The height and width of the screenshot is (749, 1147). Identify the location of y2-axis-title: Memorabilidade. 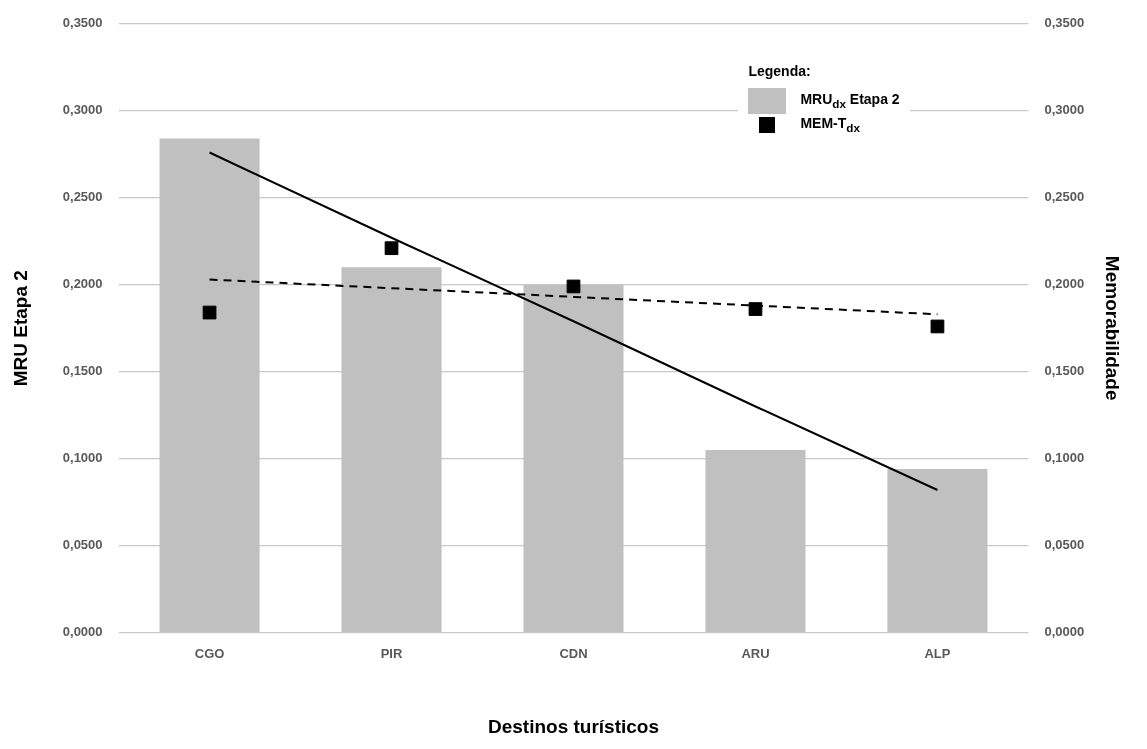
(1113, 328).